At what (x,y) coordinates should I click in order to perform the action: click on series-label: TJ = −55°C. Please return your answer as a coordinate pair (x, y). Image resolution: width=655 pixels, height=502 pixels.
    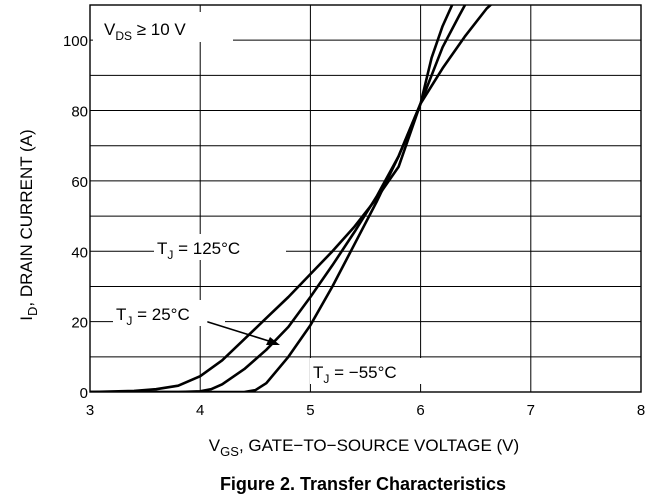
    Looking at the image, I should click on (355, 374).